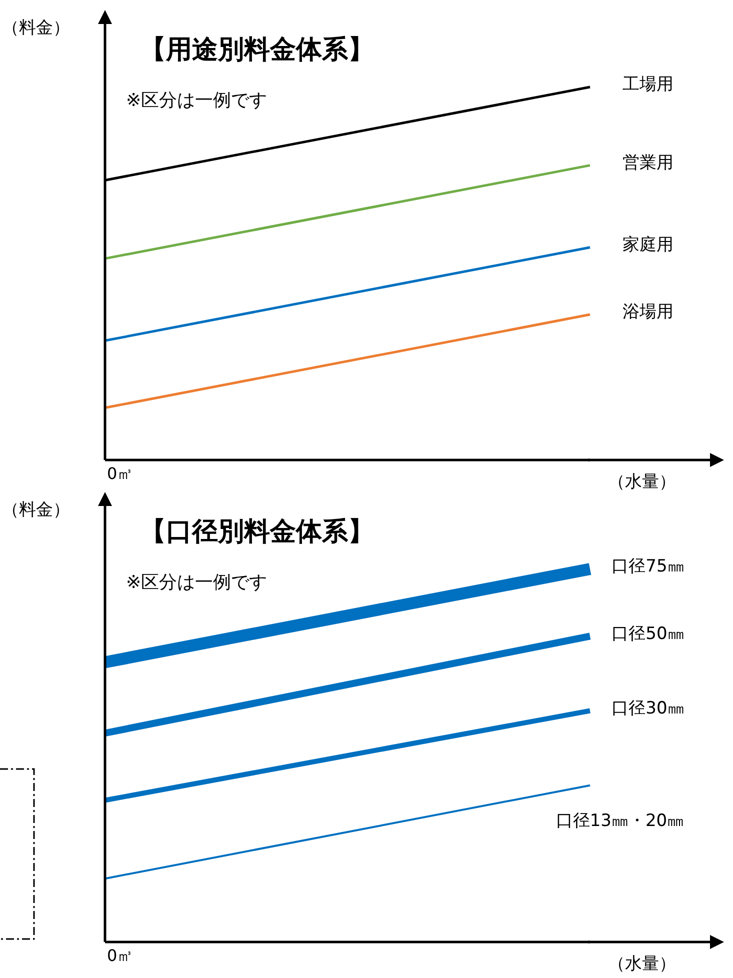  What do you see at coordinates (257, 532) in the screenshot?
I see `chart-title: 【口径別料金体系】` at bounding box center [257, 532].